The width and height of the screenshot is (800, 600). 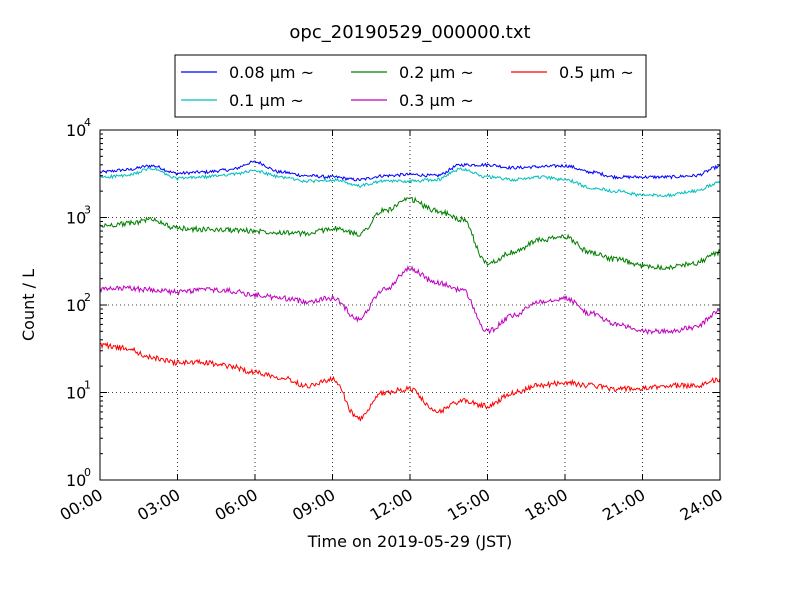 I want to click on y-tick-label-exponent: 3, so click(x=87, y=210).